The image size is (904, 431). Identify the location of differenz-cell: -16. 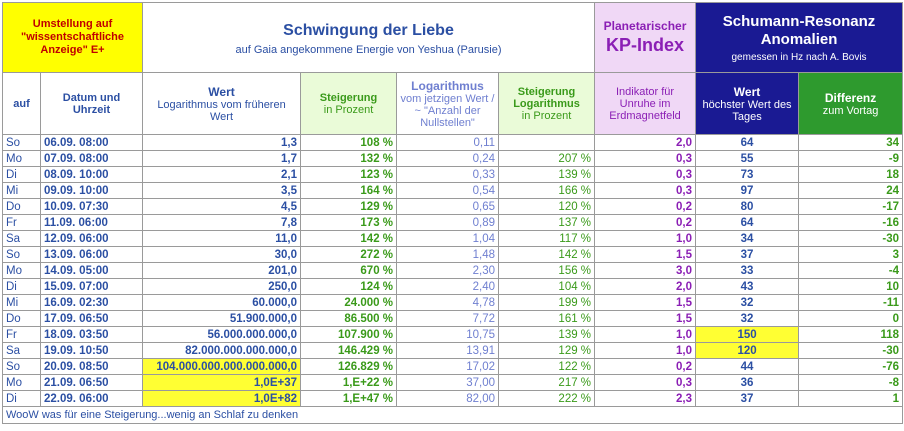
(851, 222).